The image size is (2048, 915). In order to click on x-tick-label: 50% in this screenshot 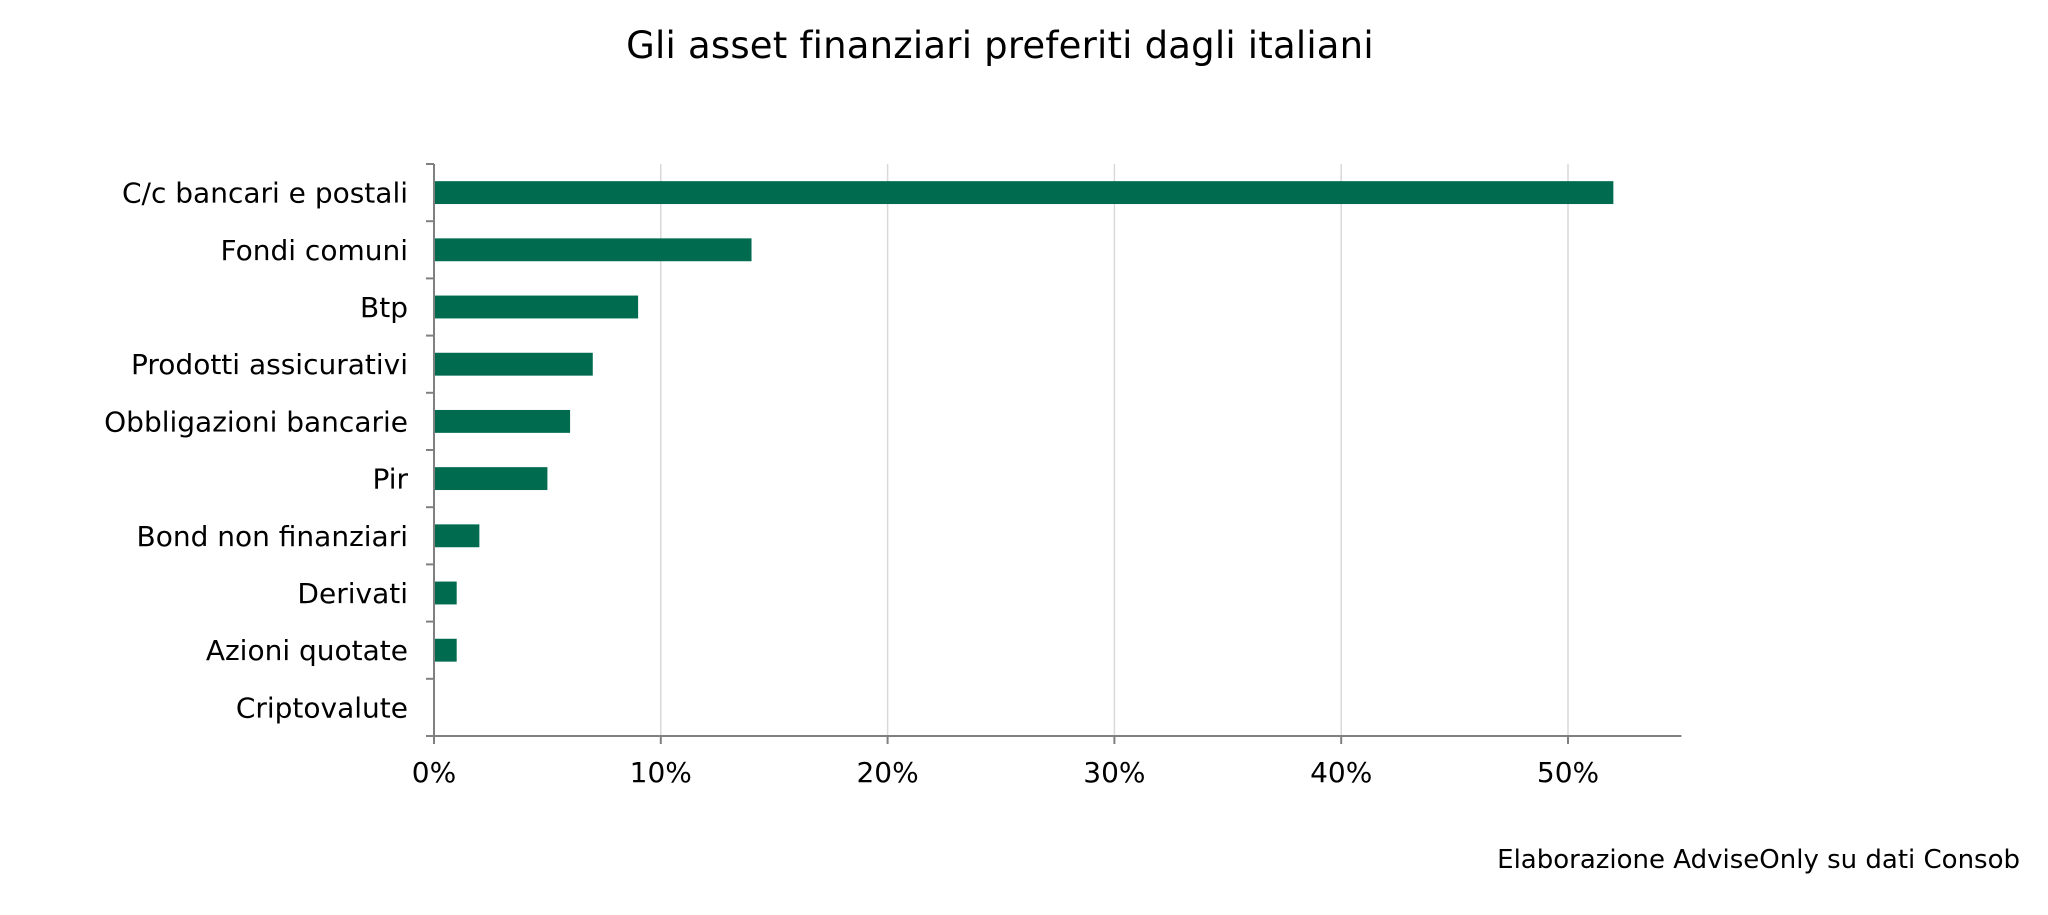, I will do `click(1568, 772)`.